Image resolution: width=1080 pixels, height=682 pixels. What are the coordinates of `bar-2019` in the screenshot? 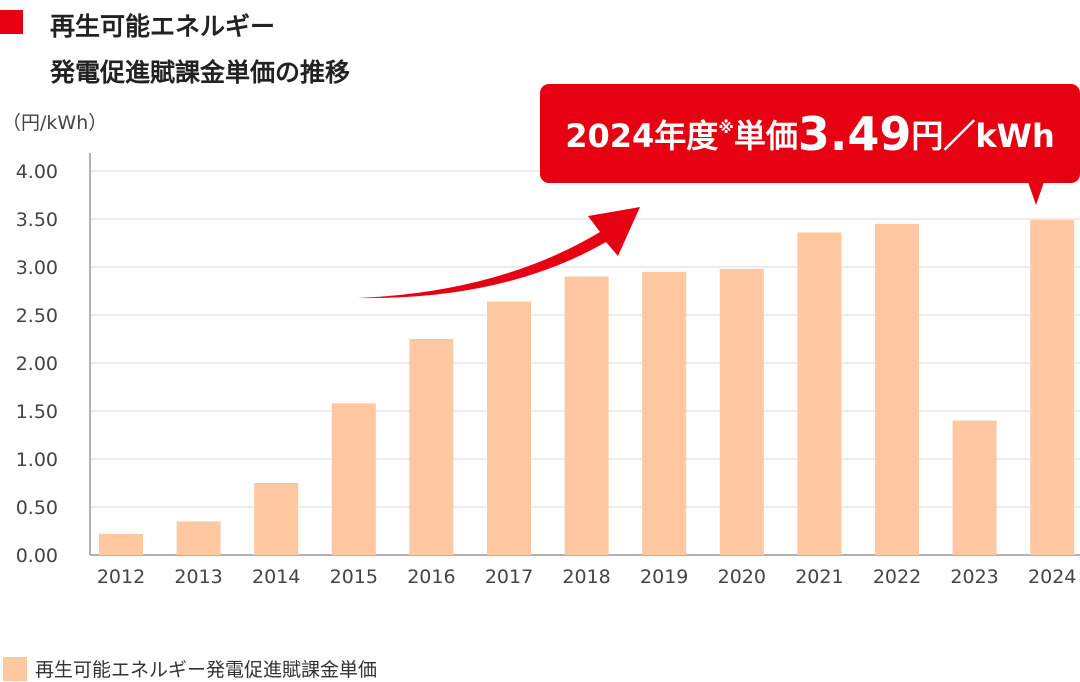 It's located at (664, 413).